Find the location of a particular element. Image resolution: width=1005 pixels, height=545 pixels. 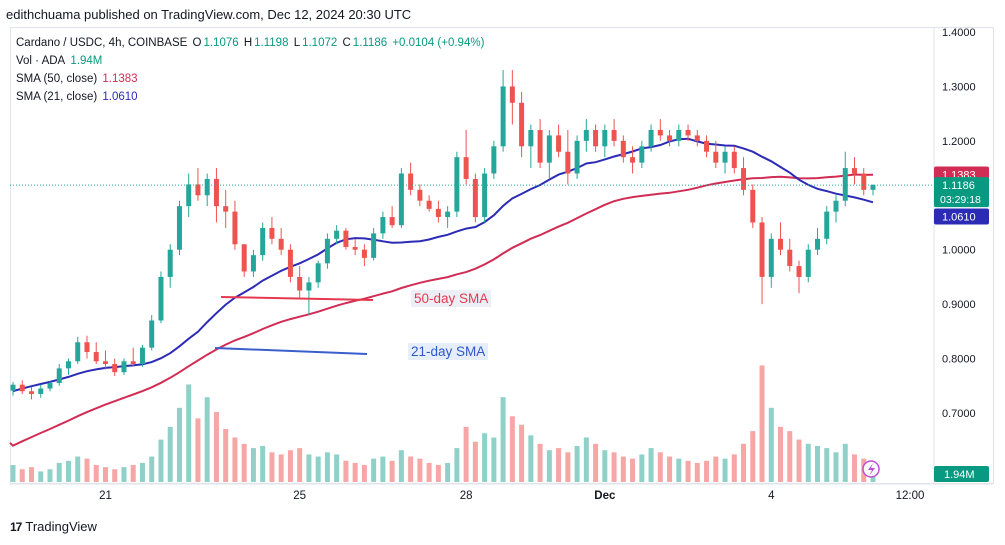

symbol-label: Cardano / USDC, 4h, COINBASE is located at coordinates (102, 43).